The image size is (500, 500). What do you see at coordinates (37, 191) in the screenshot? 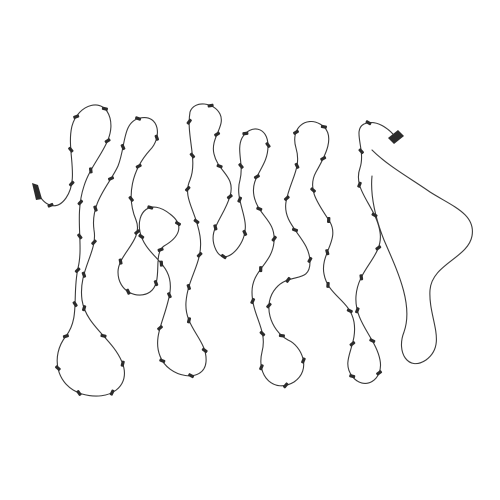
I see `left-end-plug-icon` at bounding box center [37, 191].